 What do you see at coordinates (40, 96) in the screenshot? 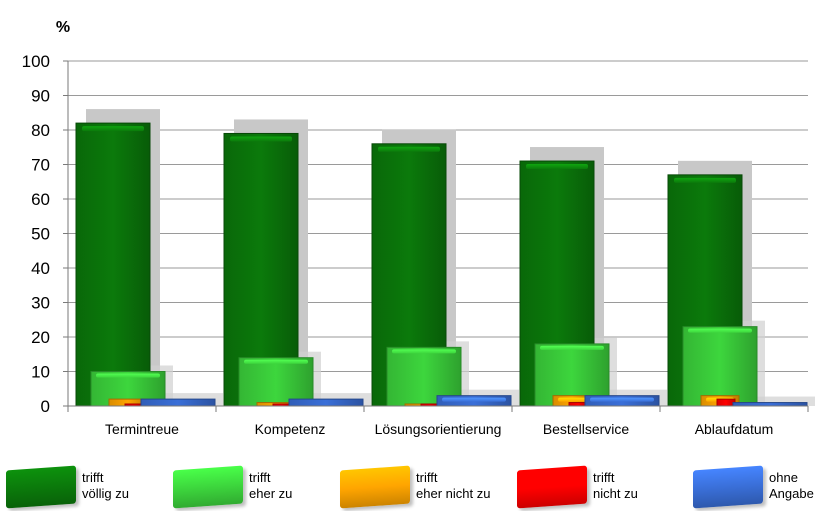
I see `y-tick-label: 90` at bounding box center [40, 96].